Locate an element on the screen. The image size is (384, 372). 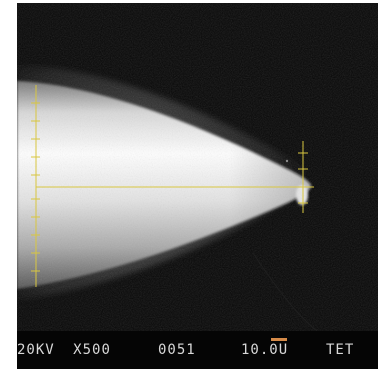
sem-databar: 20KV X500 0051 10.0U TET is located at coordinates (197, 350).